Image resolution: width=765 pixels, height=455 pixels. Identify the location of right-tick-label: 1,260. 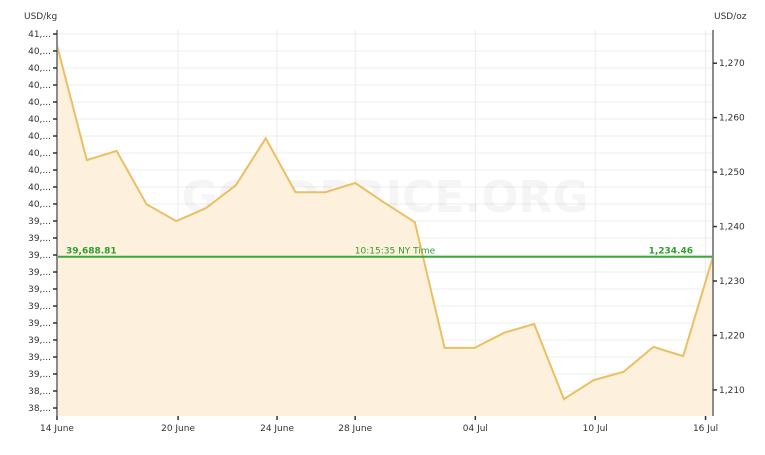
(732, 119).